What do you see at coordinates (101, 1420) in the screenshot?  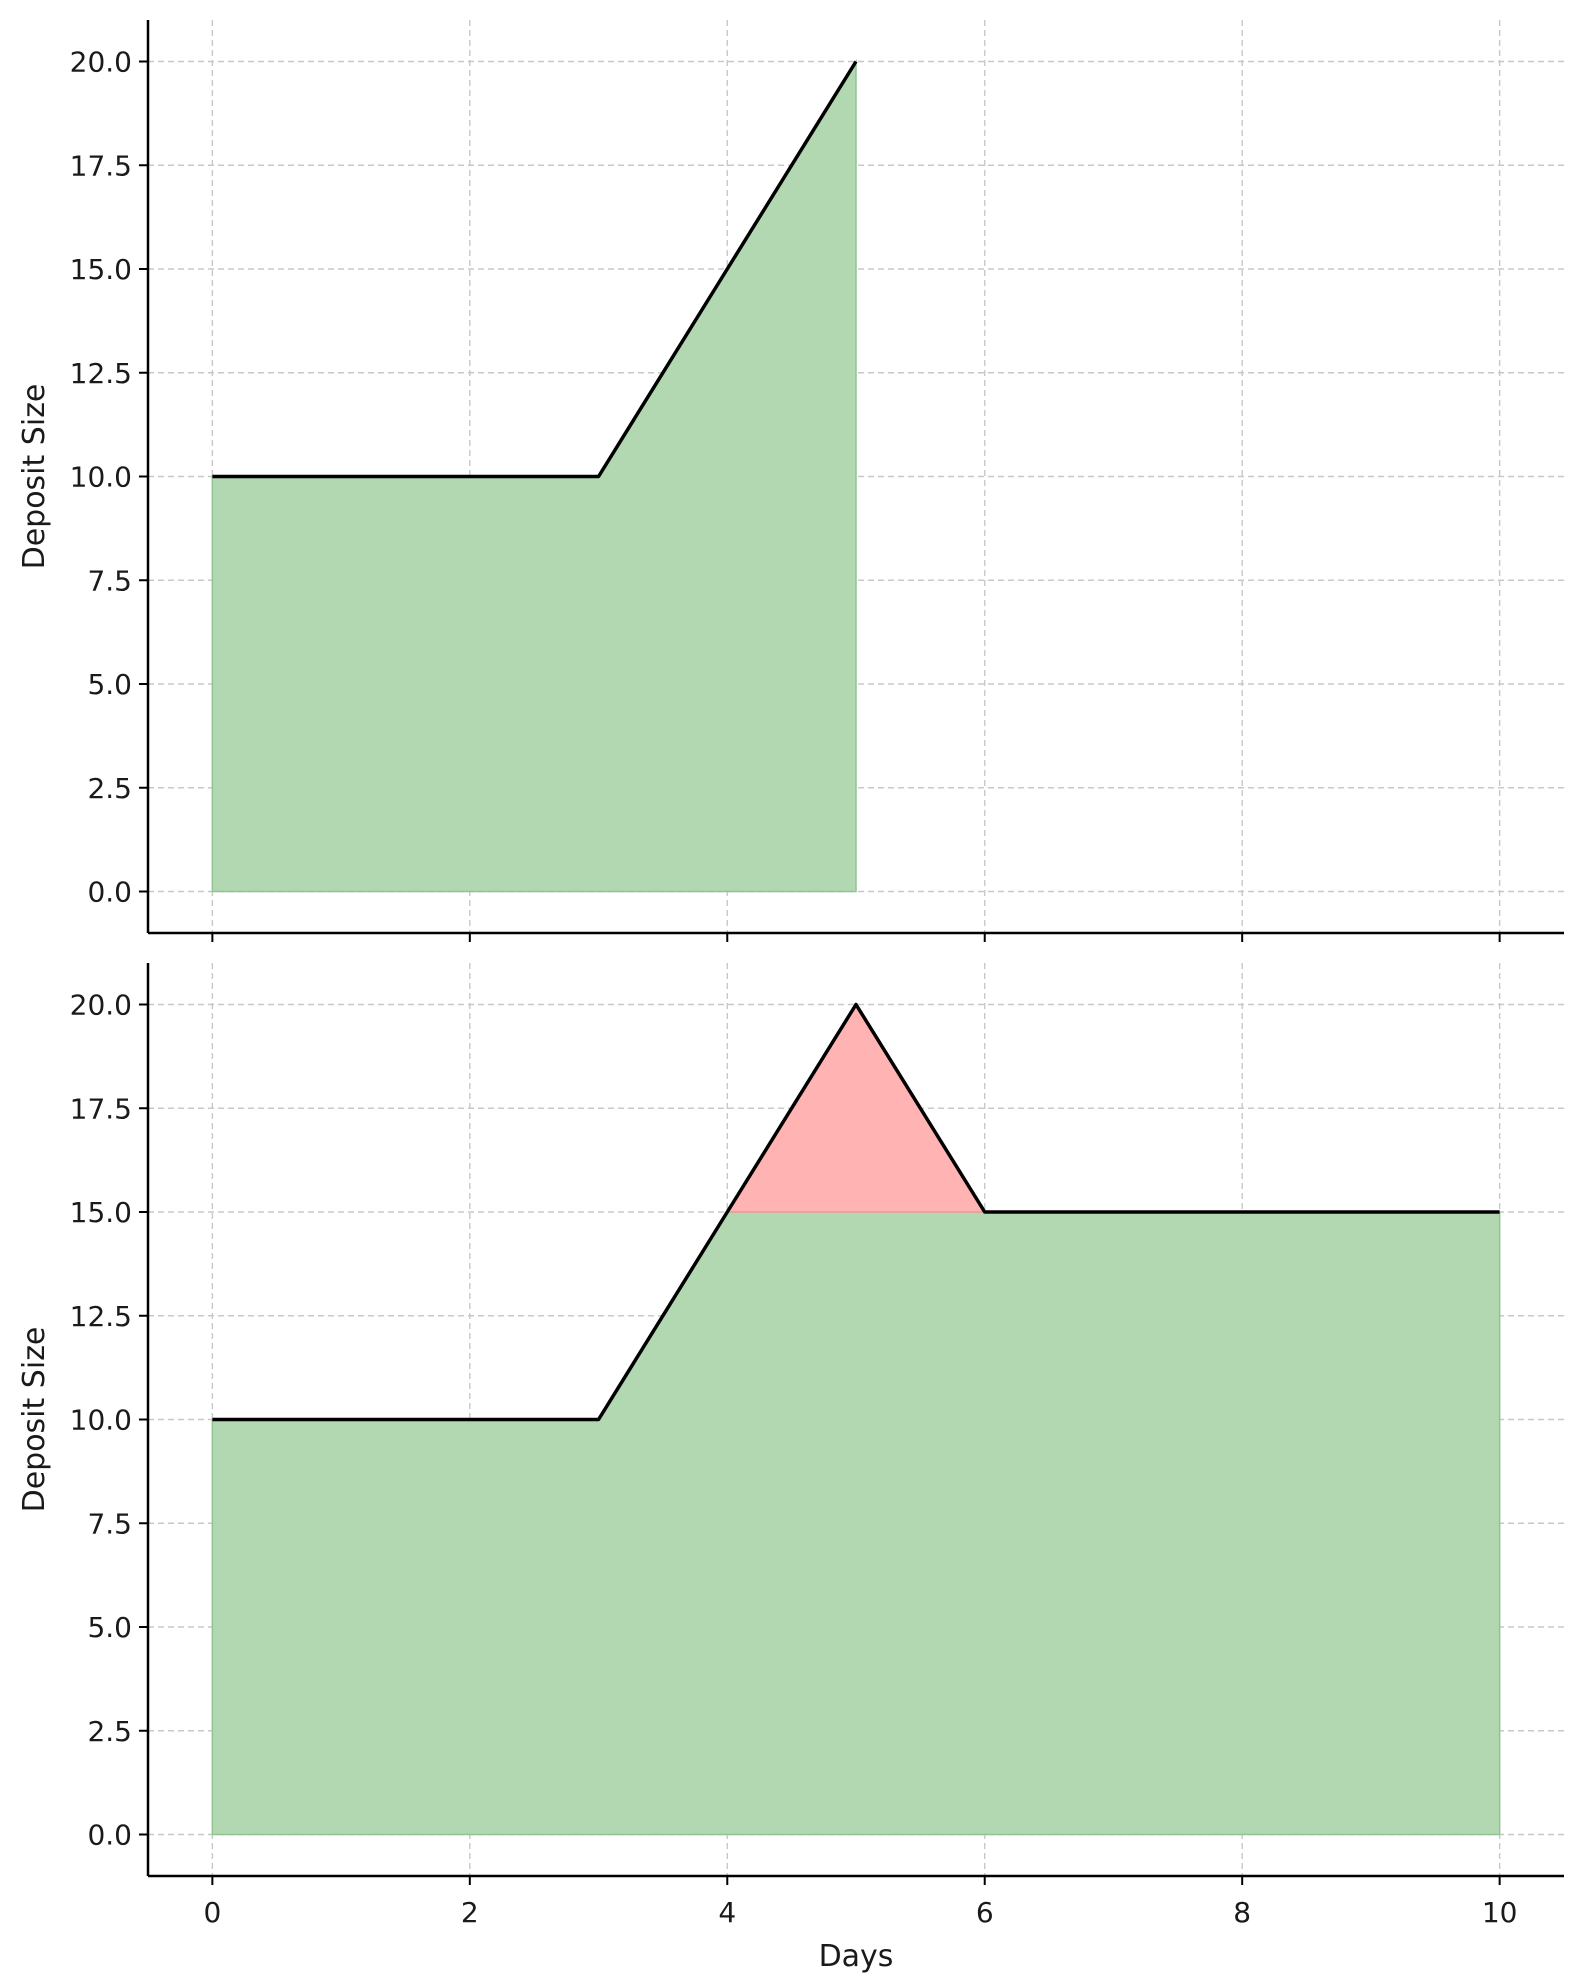 I see `bottom-y-tick-label: 10.0` at bounding box center [101, 1420].